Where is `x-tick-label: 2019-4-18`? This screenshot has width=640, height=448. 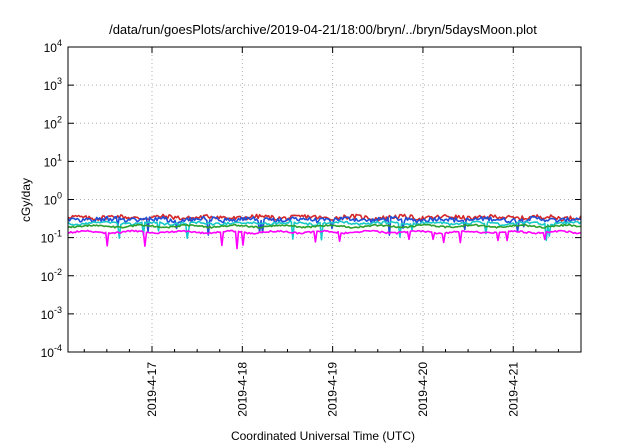 x-tick-label: 2019-4-18 is located at coordinates (242, 389).